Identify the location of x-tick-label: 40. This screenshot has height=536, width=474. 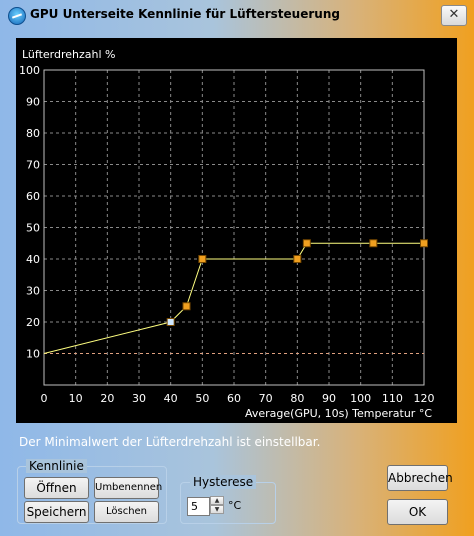
(171, 398).